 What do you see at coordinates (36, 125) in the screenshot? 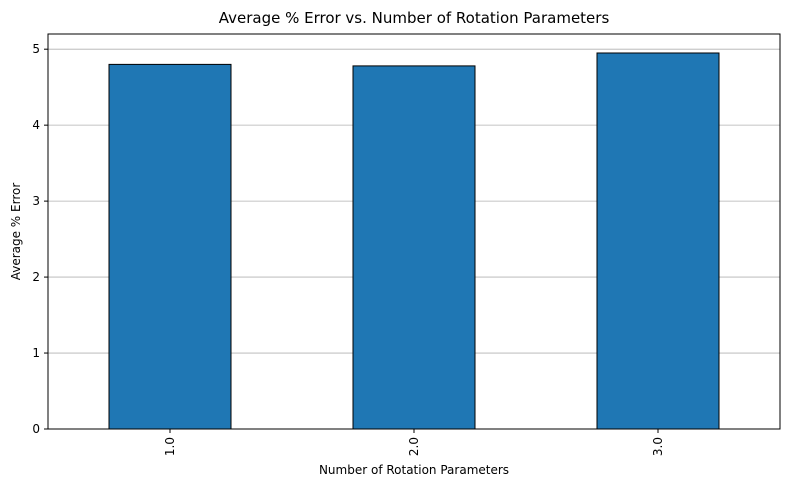
I see `y-tick-label: 4` at bounding box center [36, 125].